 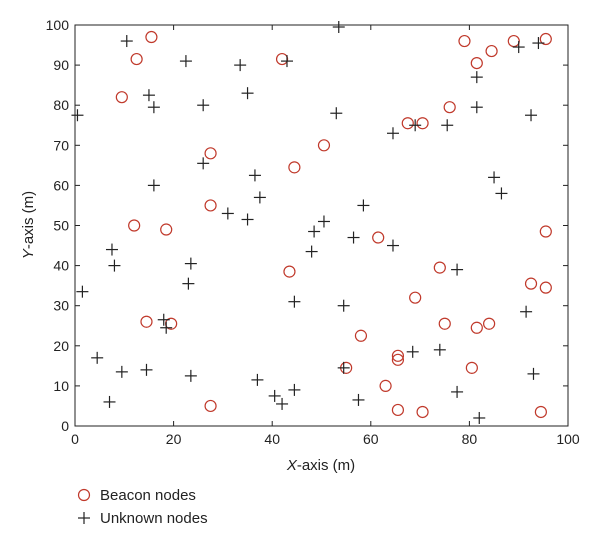 What do you see at coordinates (320, 465) in the screenshot?
I see `x-axis-label: X-axis (m)` at bounding box center [320, 465].